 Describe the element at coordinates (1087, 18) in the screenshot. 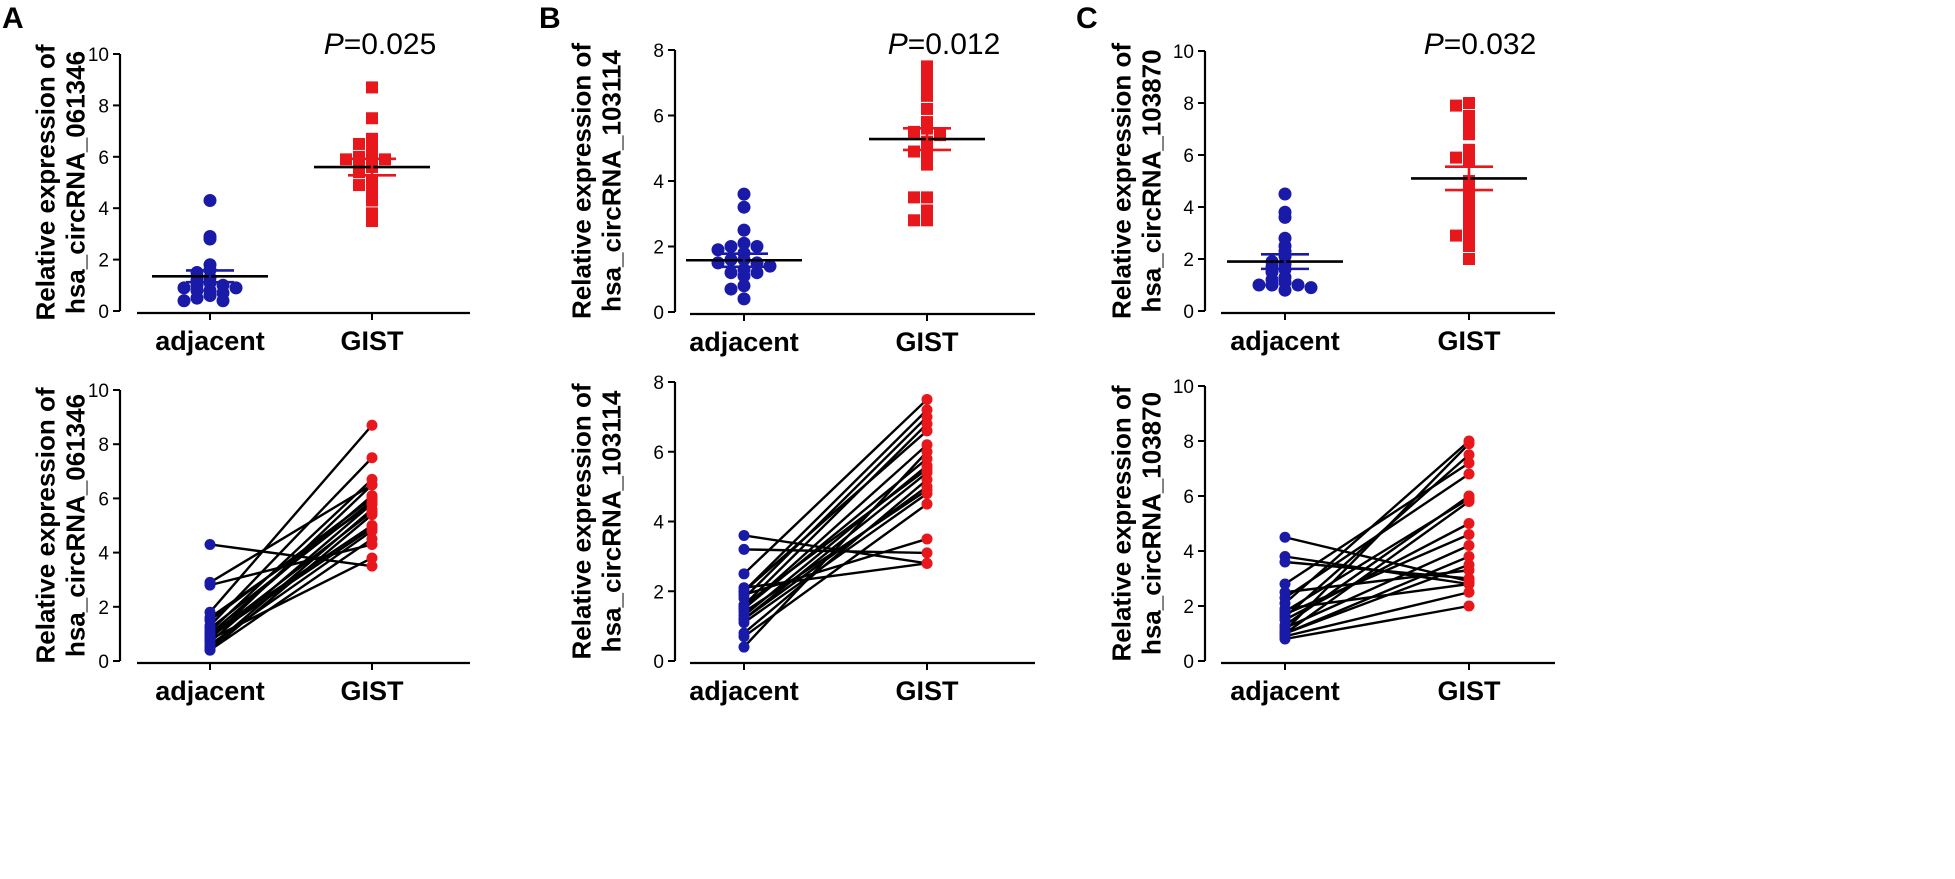

I see `panel-letter-C: C` at that location.